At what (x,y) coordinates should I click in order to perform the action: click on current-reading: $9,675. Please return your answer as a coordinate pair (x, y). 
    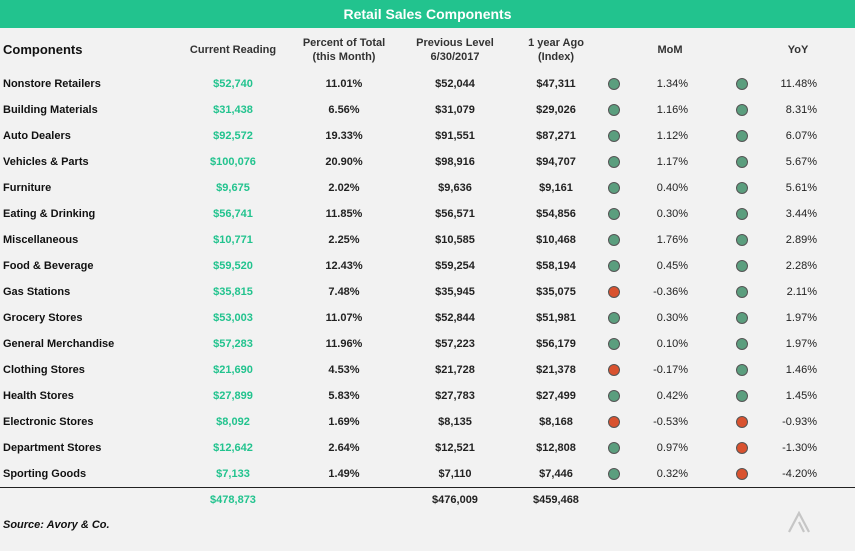
    Looking at the image, I should click on (233, 188).